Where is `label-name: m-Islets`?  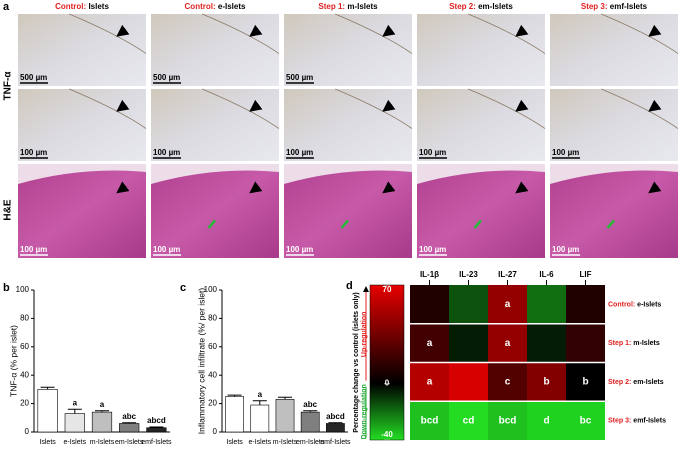
label-name: m-Islets is located at coordinates (646, 343).